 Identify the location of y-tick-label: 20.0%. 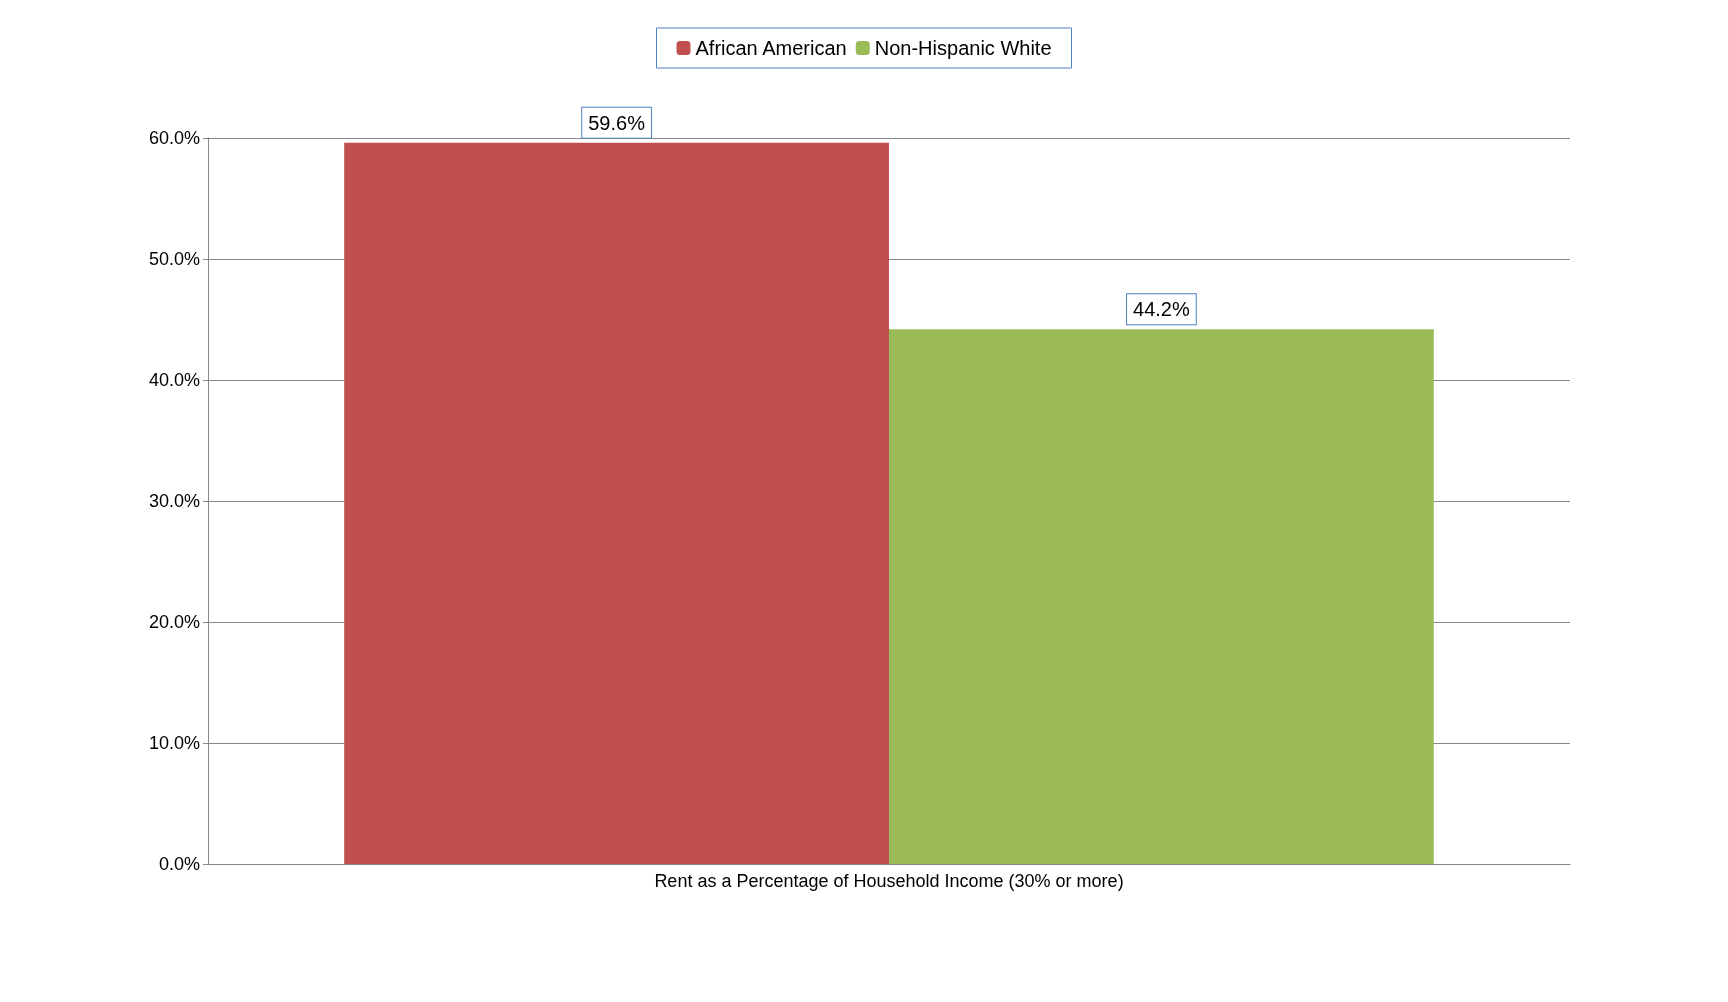
(174, 622).